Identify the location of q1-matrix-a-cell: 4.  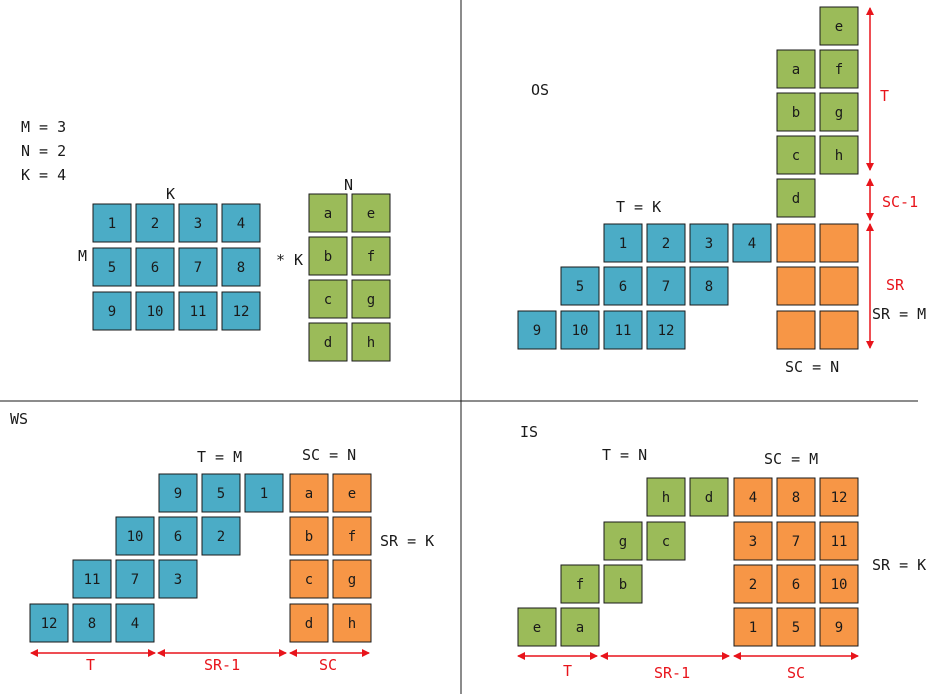
(241, 223).